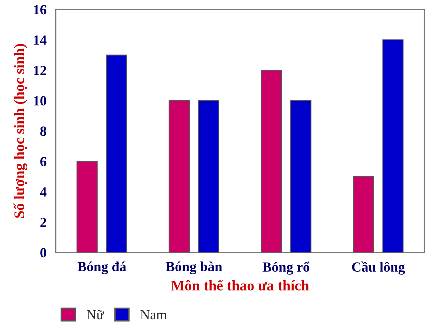 The height and width of the screenshot is (324, 431). What do you see at coordinates (43, 223) in the screenshot?
I see `y-tick-label: 2` at bounding box center [43, 223].